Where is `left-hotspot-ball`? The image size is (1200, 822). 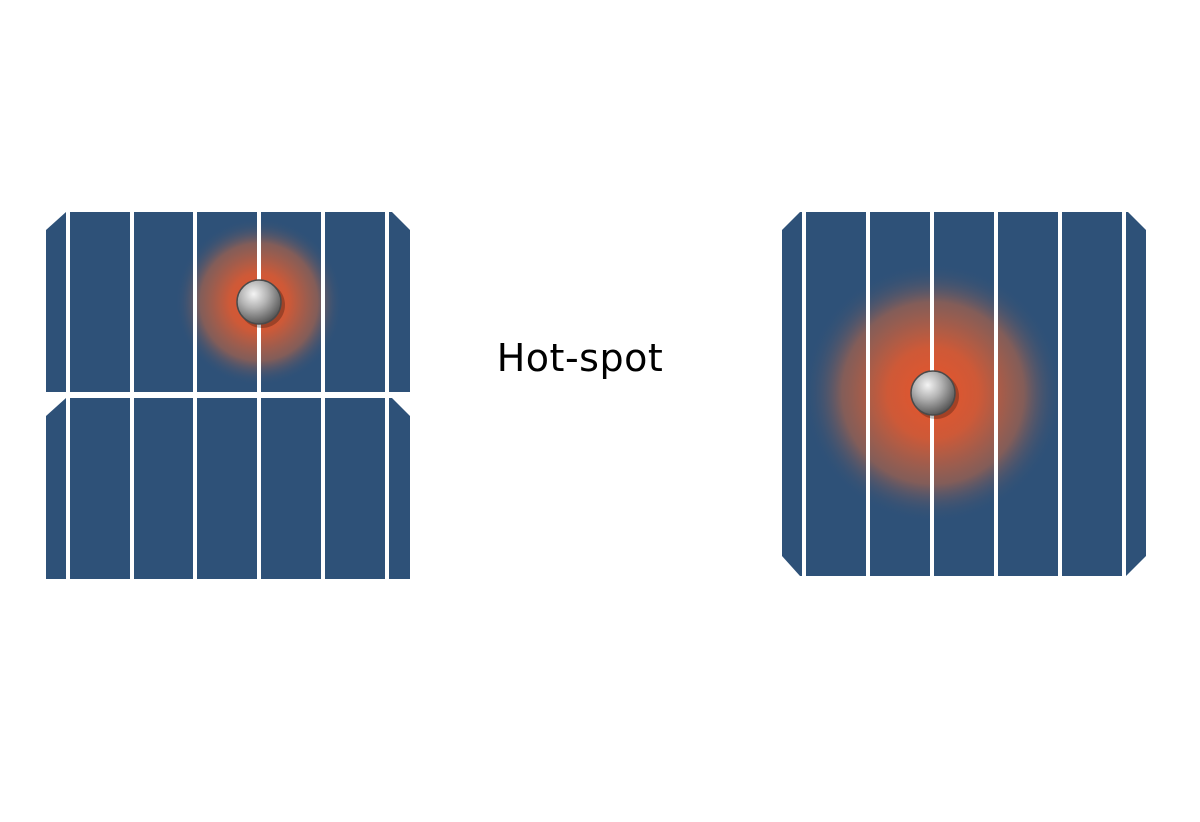 left-hotspot-ball is located at coordinates (260, 303).